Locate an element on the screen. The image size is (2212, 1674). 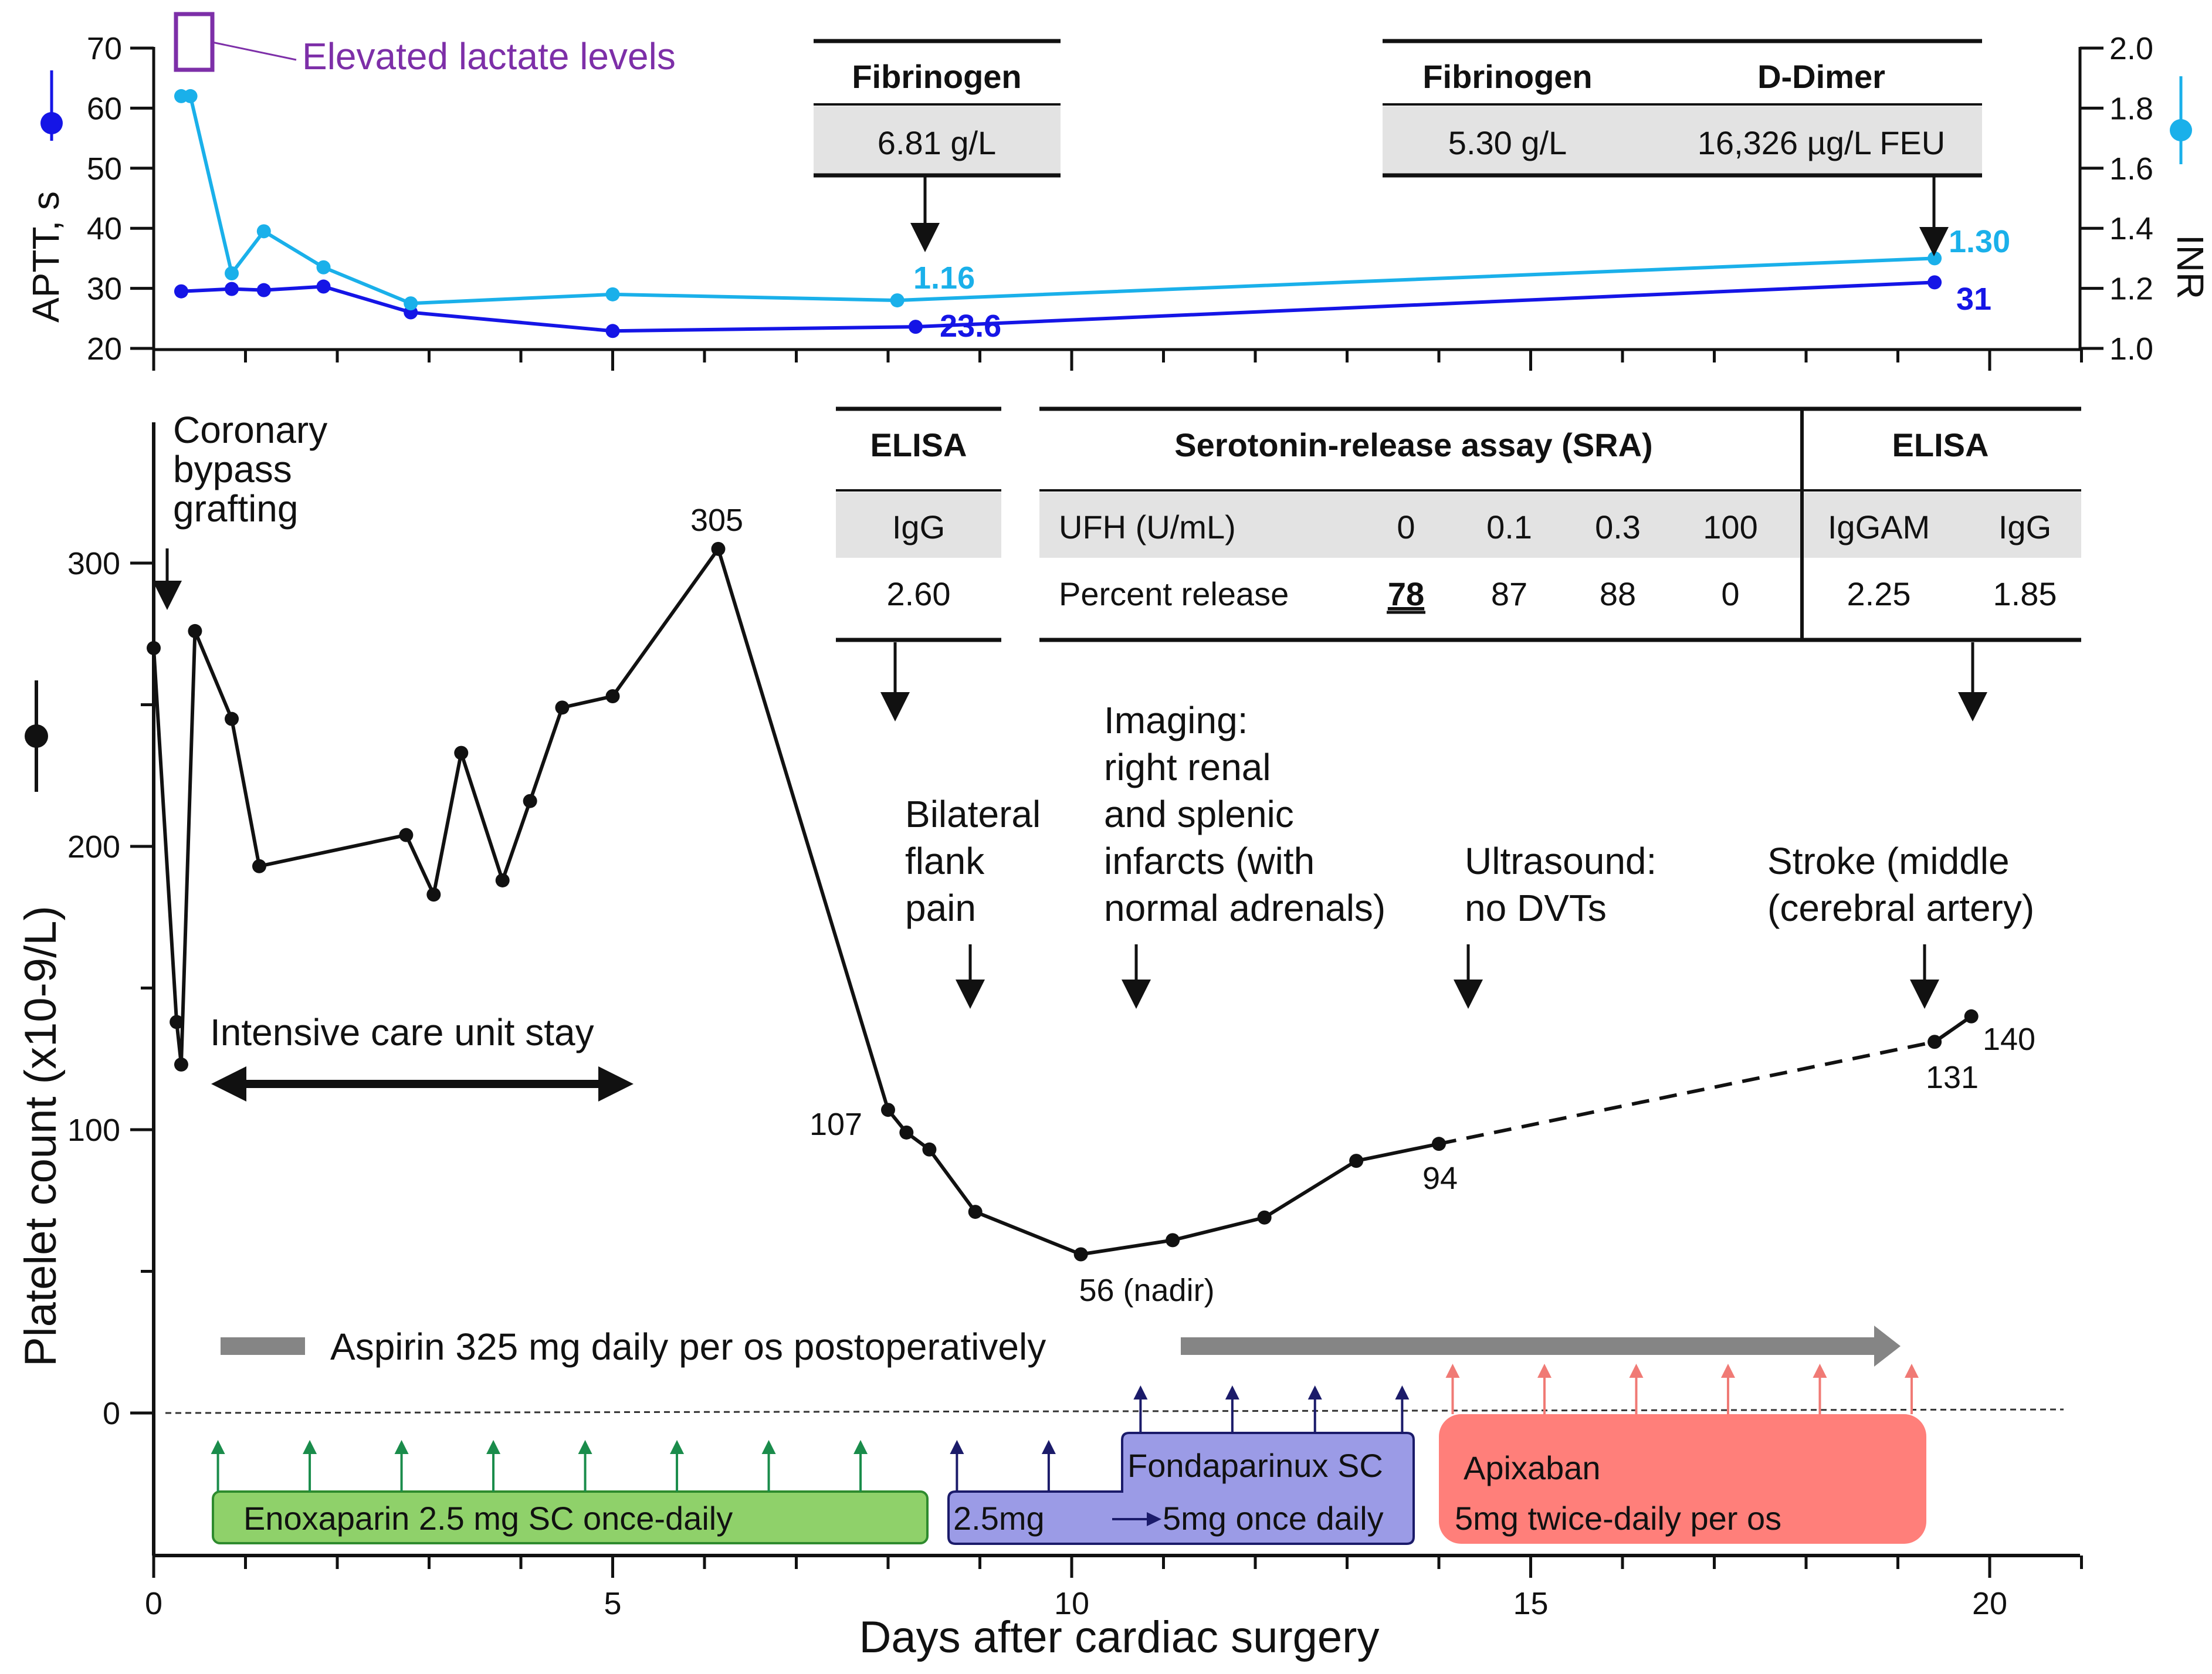
platelet-tick-label: 200 is located at coordinates (94, 847).